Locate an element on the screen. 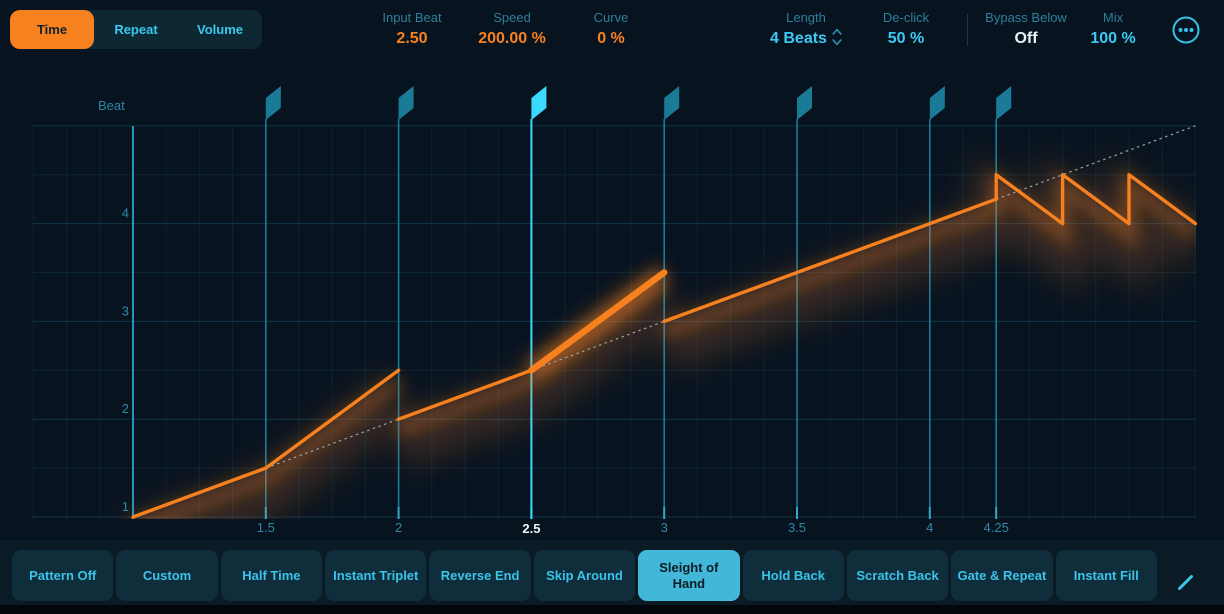 The width and height of the screenshot is (1224, 614). param-curve: Curve 0 % is located at coordinates (611, 30).